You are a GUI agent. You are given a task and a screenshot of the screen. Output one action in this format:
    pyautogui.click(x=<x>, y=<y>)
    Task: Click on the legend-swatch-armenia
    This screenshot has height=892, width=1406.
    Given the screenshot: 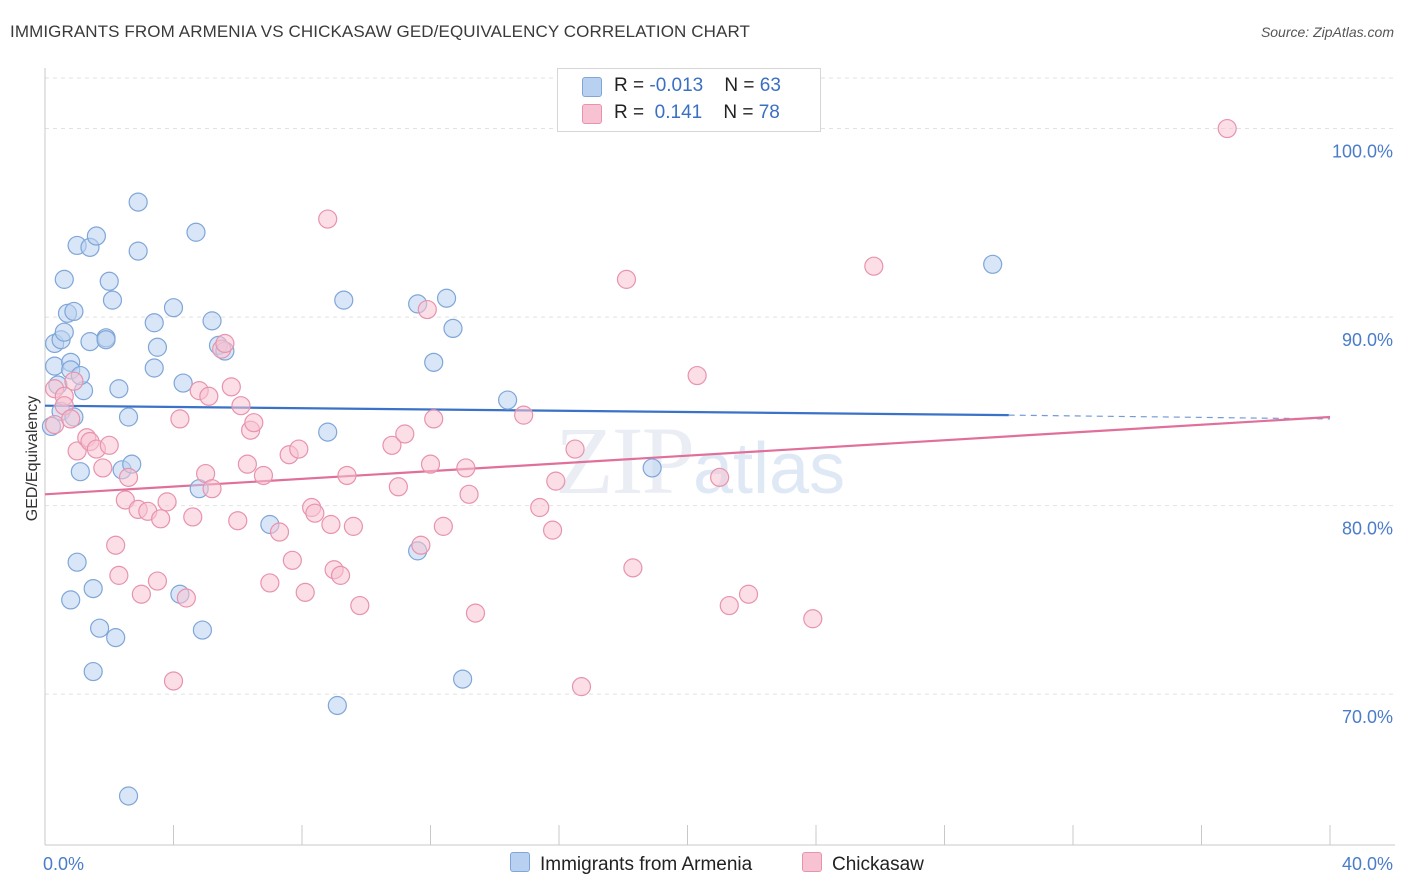 What is the action you would take?
    pyautogui.click(x=592, y=87)
    